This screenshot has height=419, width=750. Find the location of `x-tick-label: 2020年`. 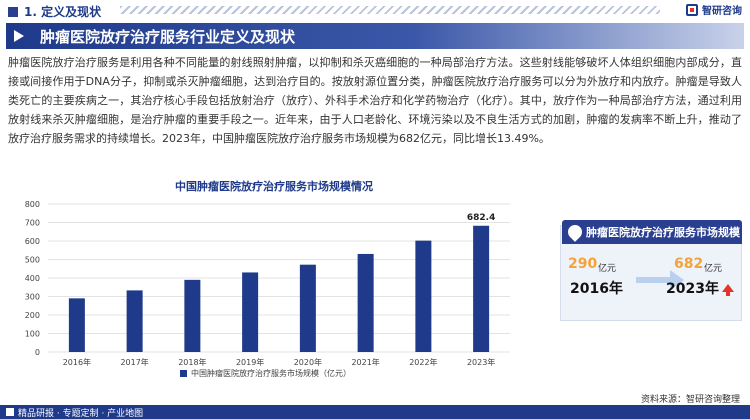

x-tick-label: 2020年 is located at coordinates (308, 362).